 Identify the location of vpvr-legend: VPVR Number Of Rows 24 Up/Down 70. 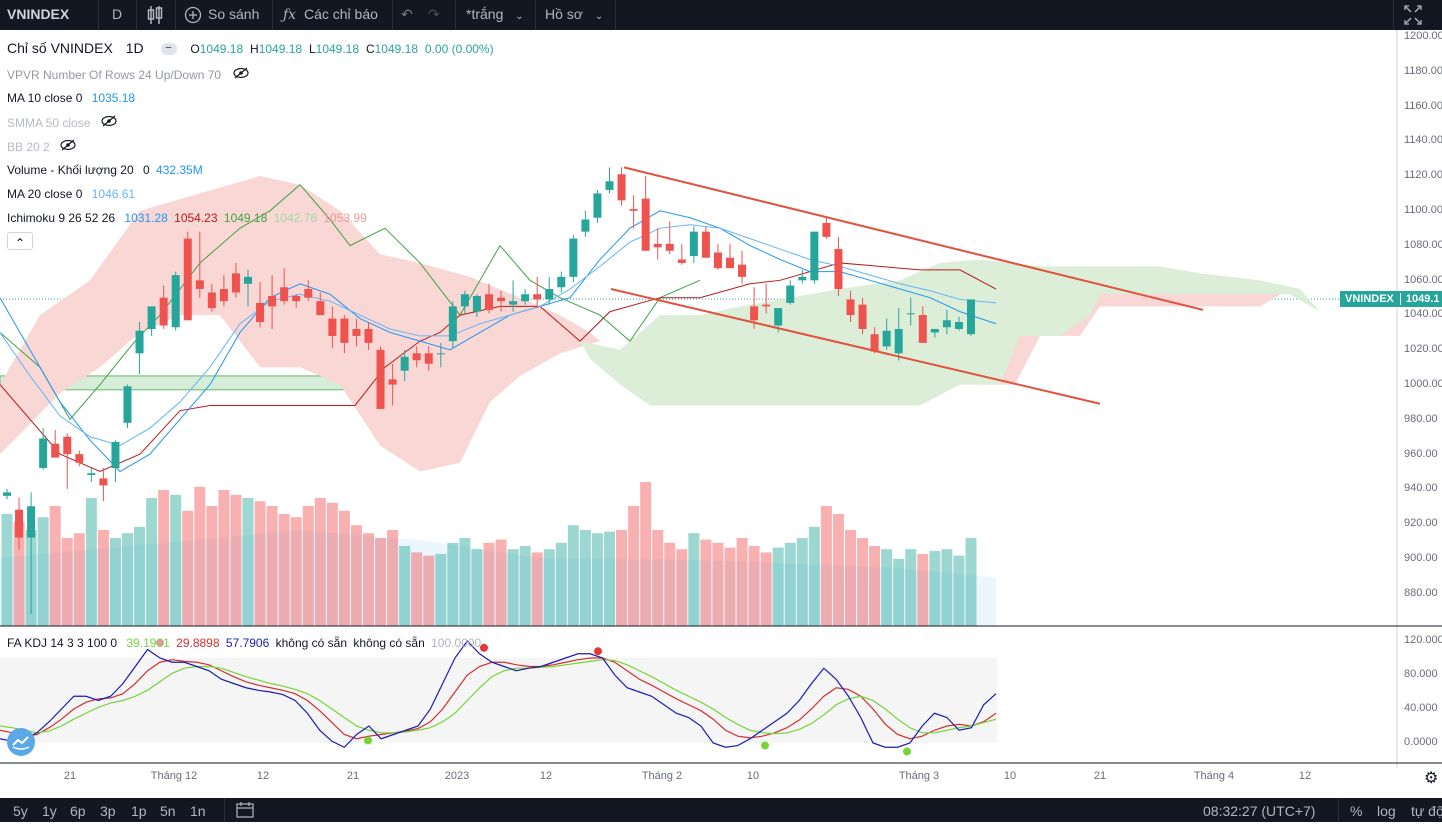
(129, 74).